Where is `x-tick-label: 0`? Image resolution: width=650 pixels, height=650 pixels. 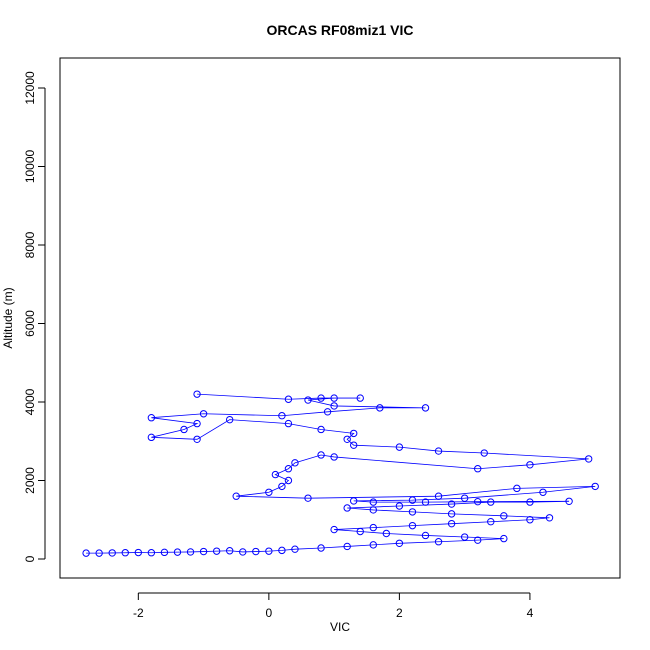
x-tick-label: 0 is located at coordinates (269, 613).